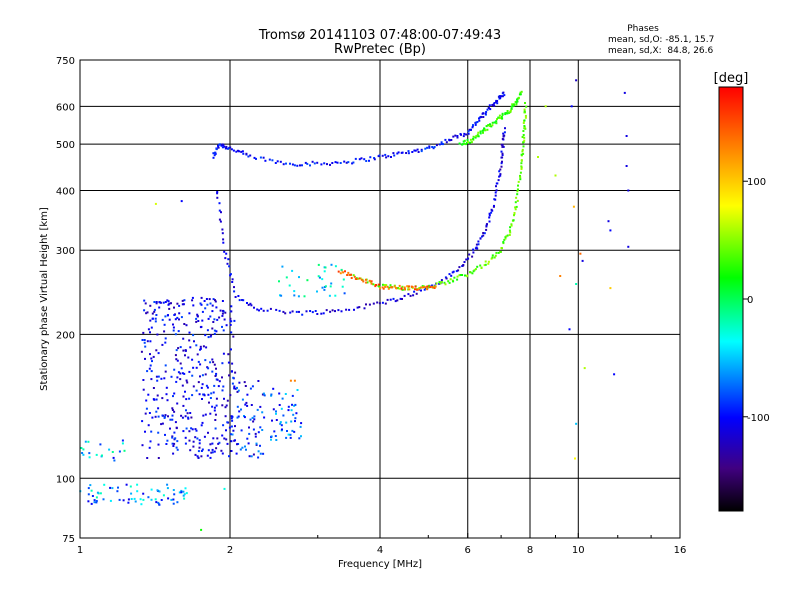  I want to click on x-tick-label: 2, so click(230, 550).